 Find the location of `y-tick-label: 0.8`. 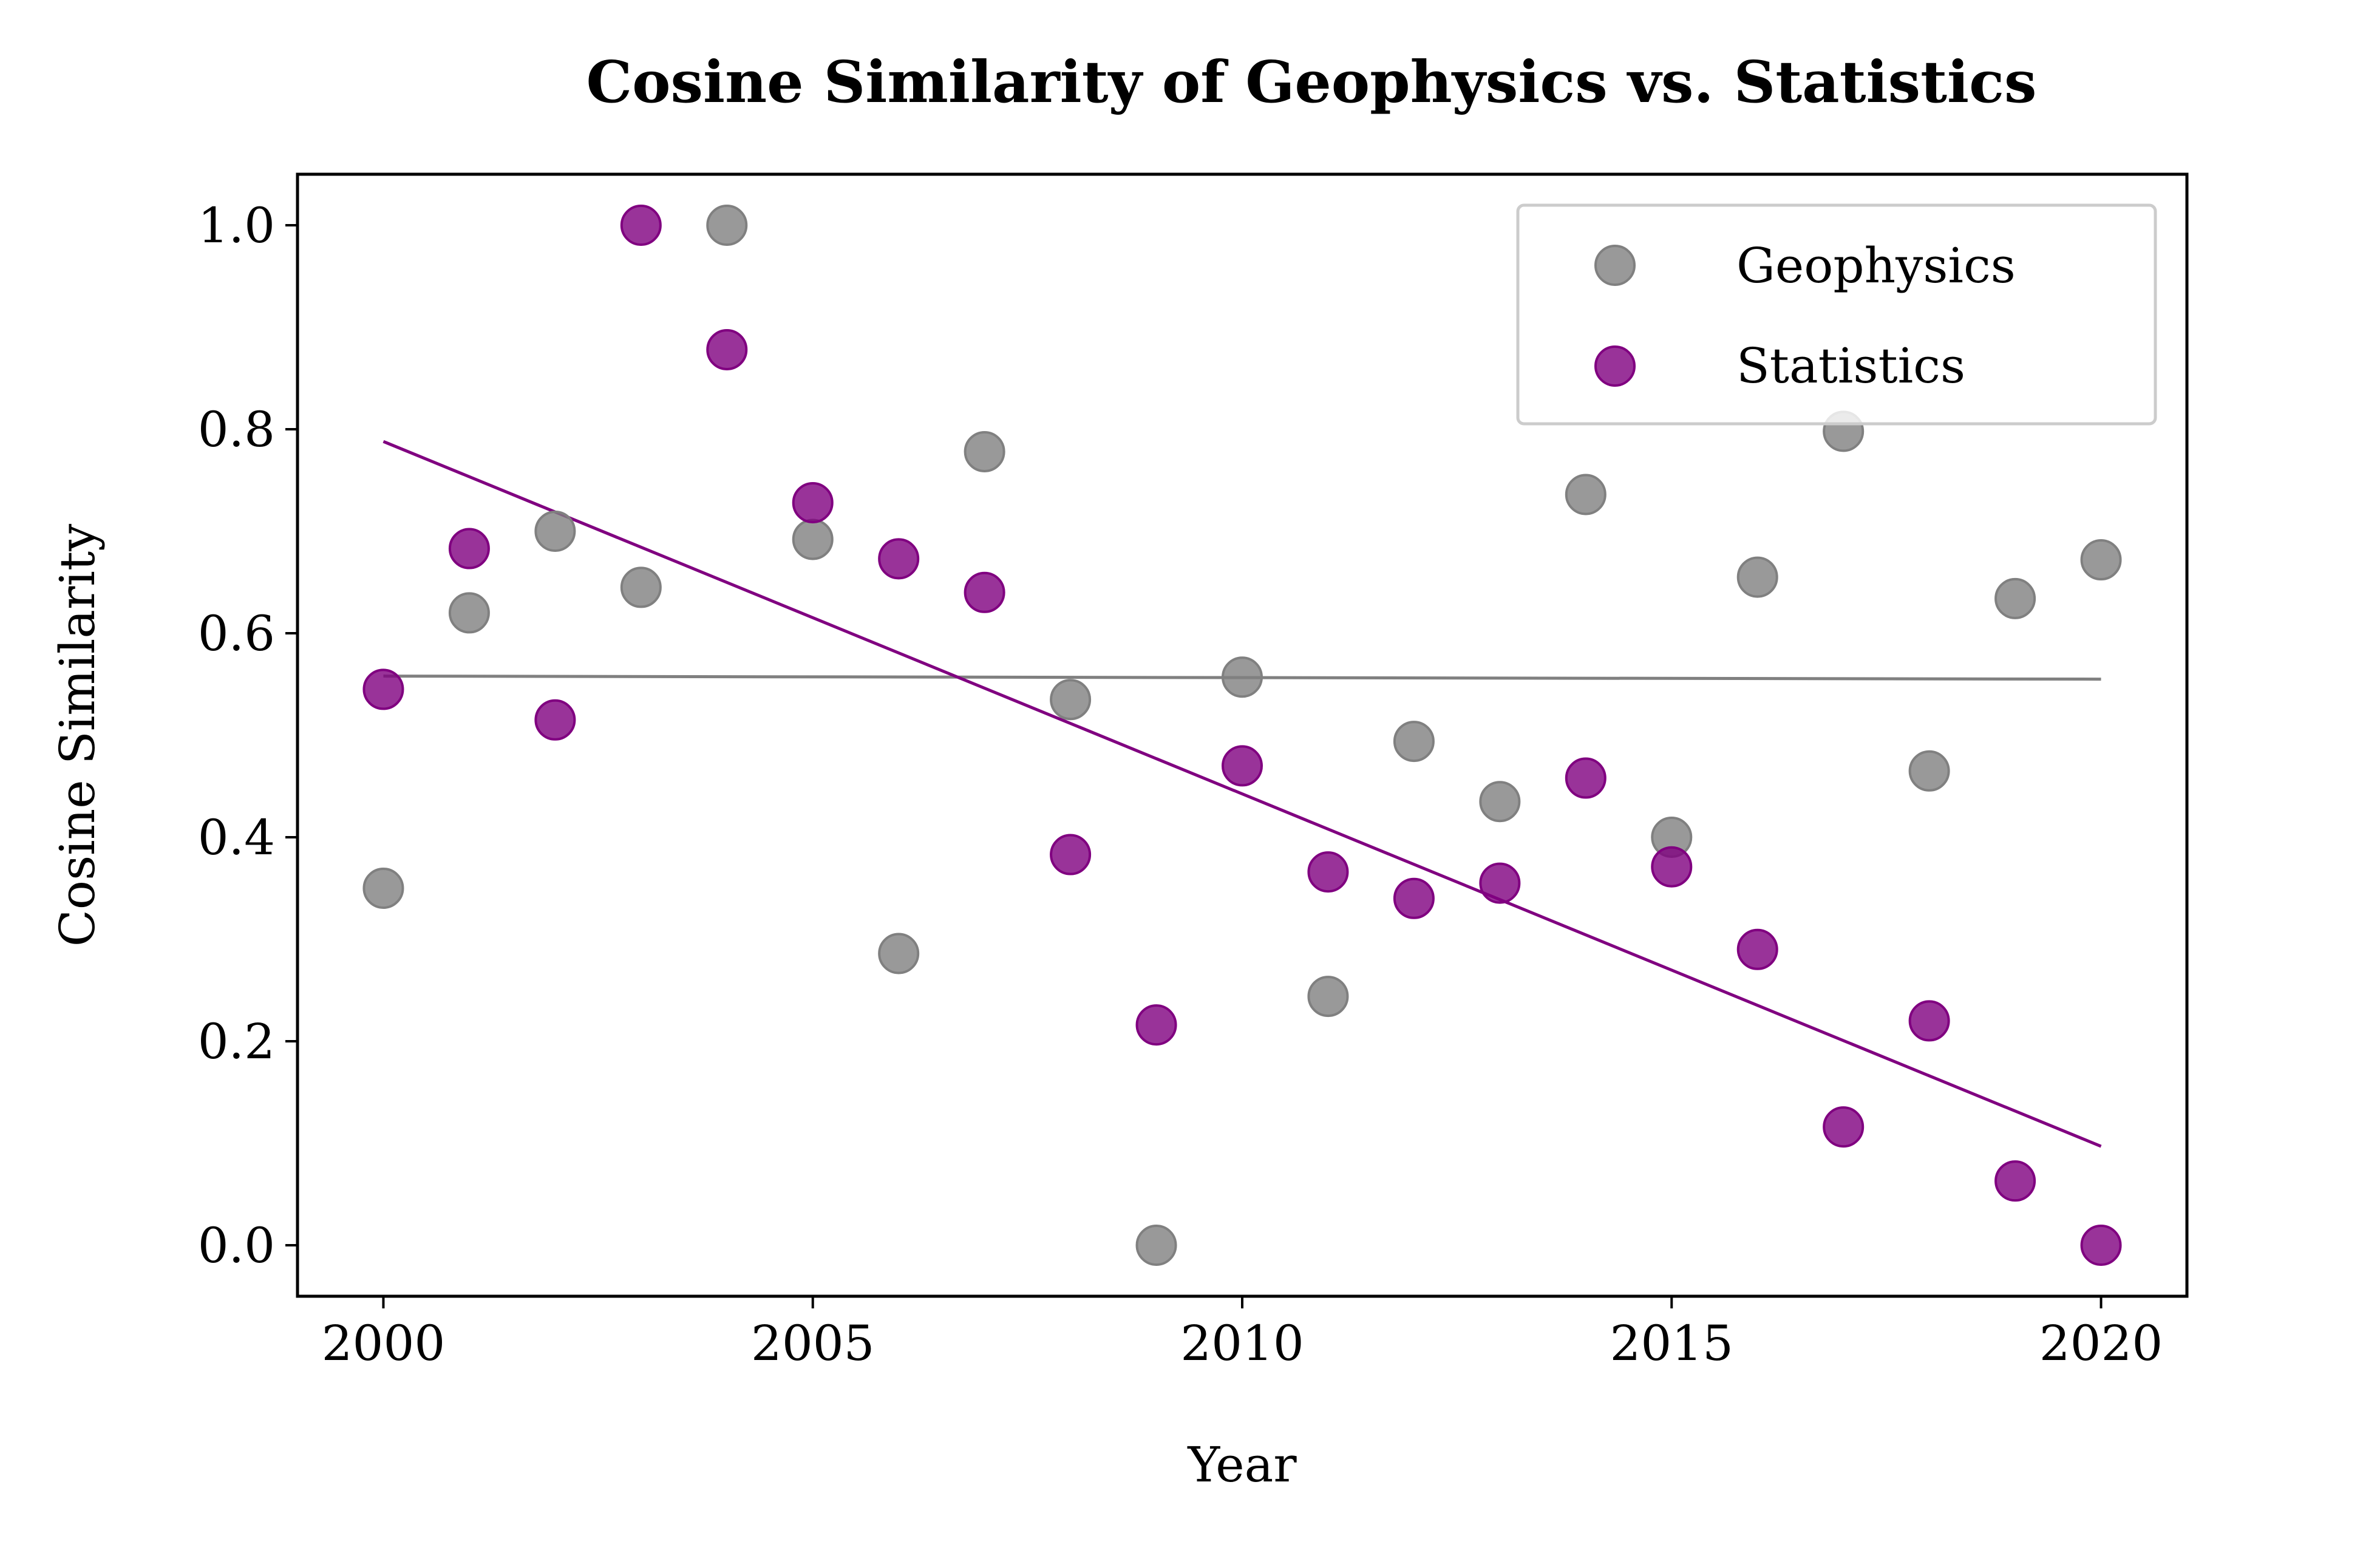

y-tick-label: 0.8 is located at coordinates (236, 429).